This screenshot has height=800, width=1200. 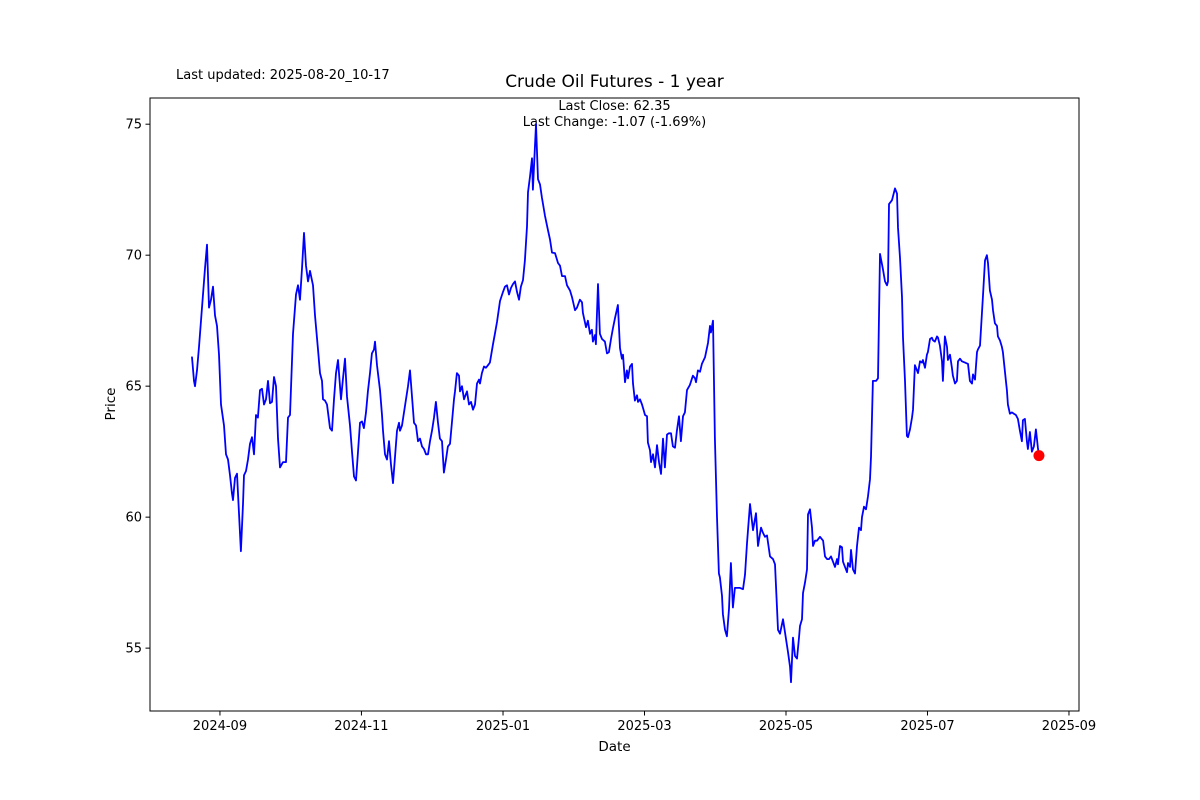 What do you see at coordinates (133, 649) in the screenshot?
I see `y-tick-label: 55` at bounding box center [133, 649].